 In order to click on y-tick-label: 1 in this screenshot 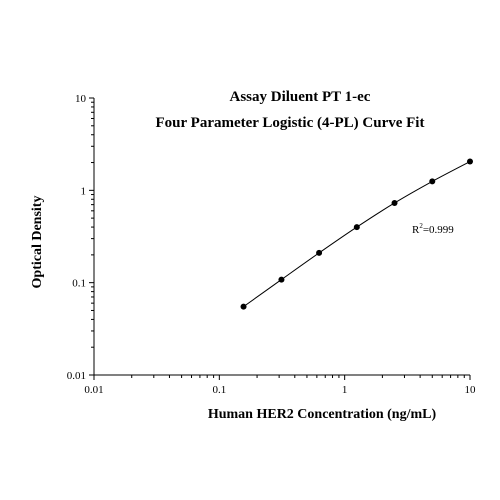, I will do `click(84, 191)`.